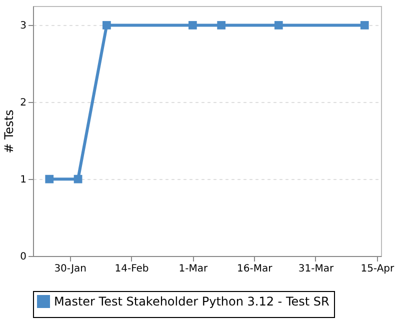 Image resolution: width=400 pixels, height=320 pixels. What do you see at coordinates (23, 180) in the screenshot?
I see `y-tick-label: 1` at bounding box center [23, 180].